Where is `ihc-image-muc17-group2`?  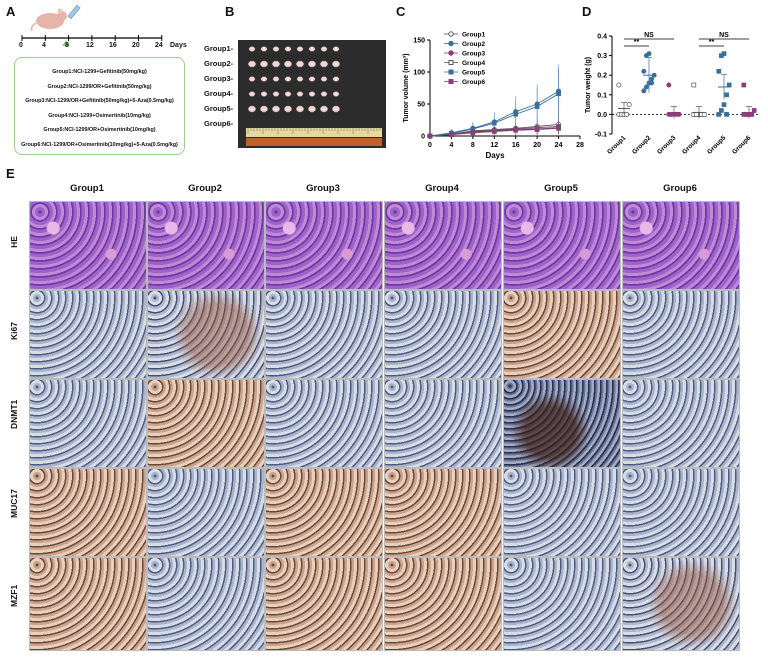 ihc-image-muc17-group2 is located at coordinates (206, 512).